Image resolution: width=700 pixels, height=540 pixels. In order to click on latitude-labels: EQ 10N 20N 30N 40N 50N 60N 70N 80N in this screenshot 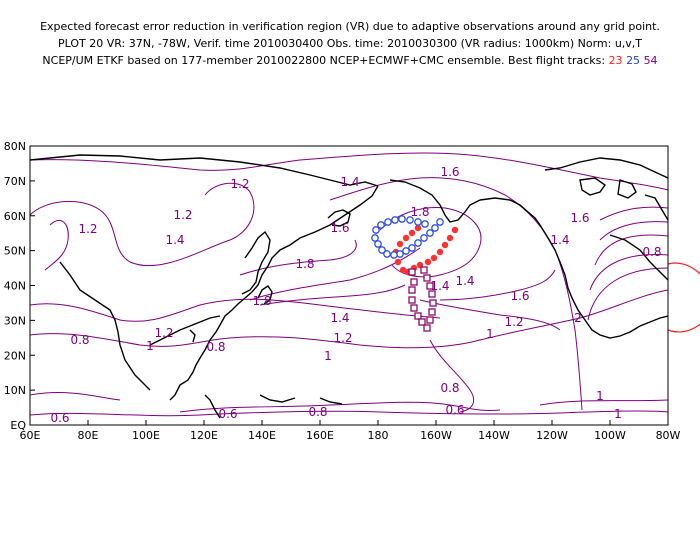, I will do `click(15, 286)`.